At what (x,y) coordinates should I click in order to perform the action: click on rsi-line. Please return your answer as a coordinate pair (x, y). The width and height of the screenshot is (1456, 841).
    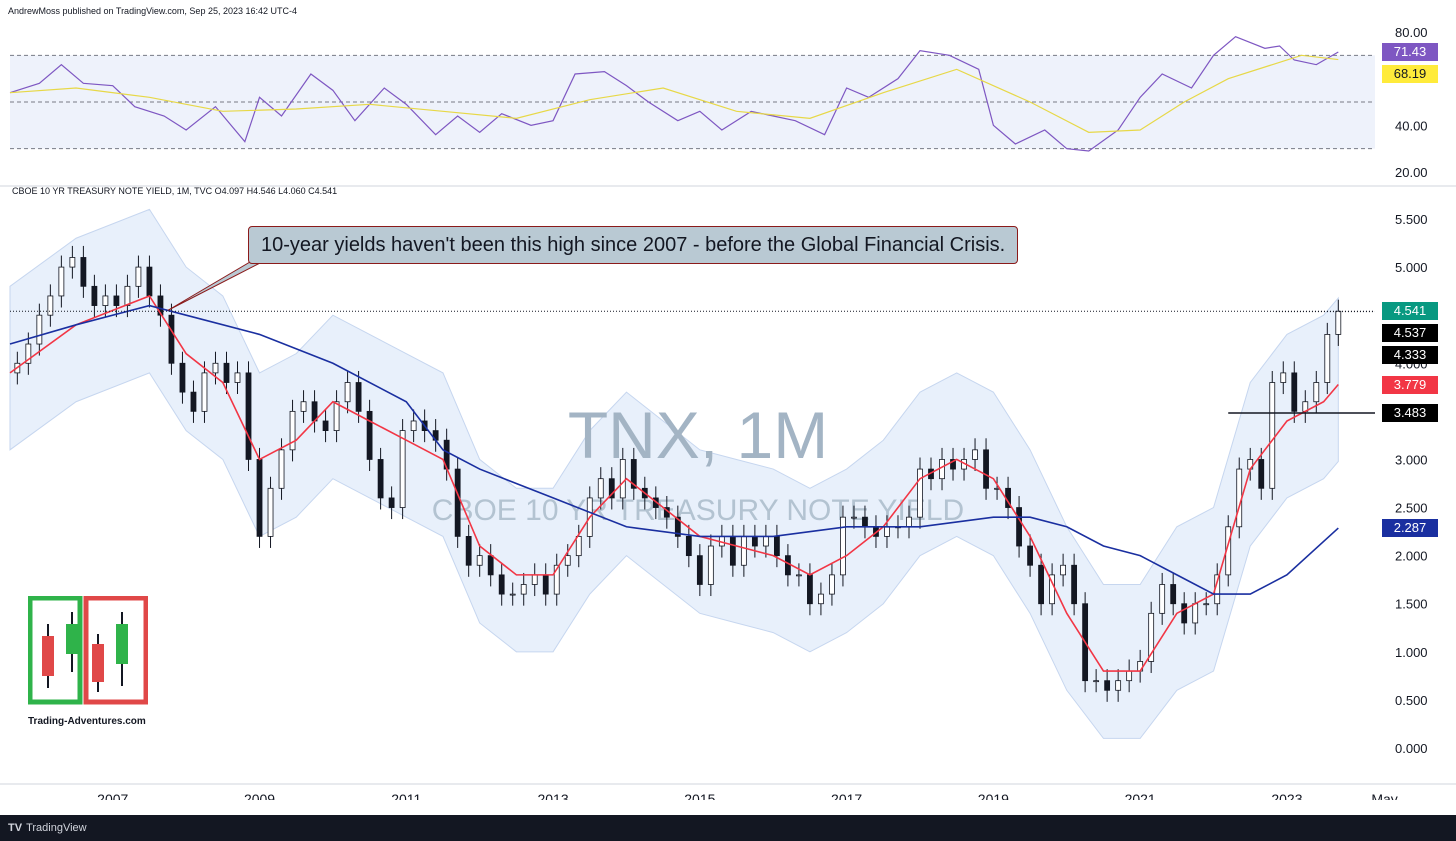
    Looking at the image, I should click on (674, 93).